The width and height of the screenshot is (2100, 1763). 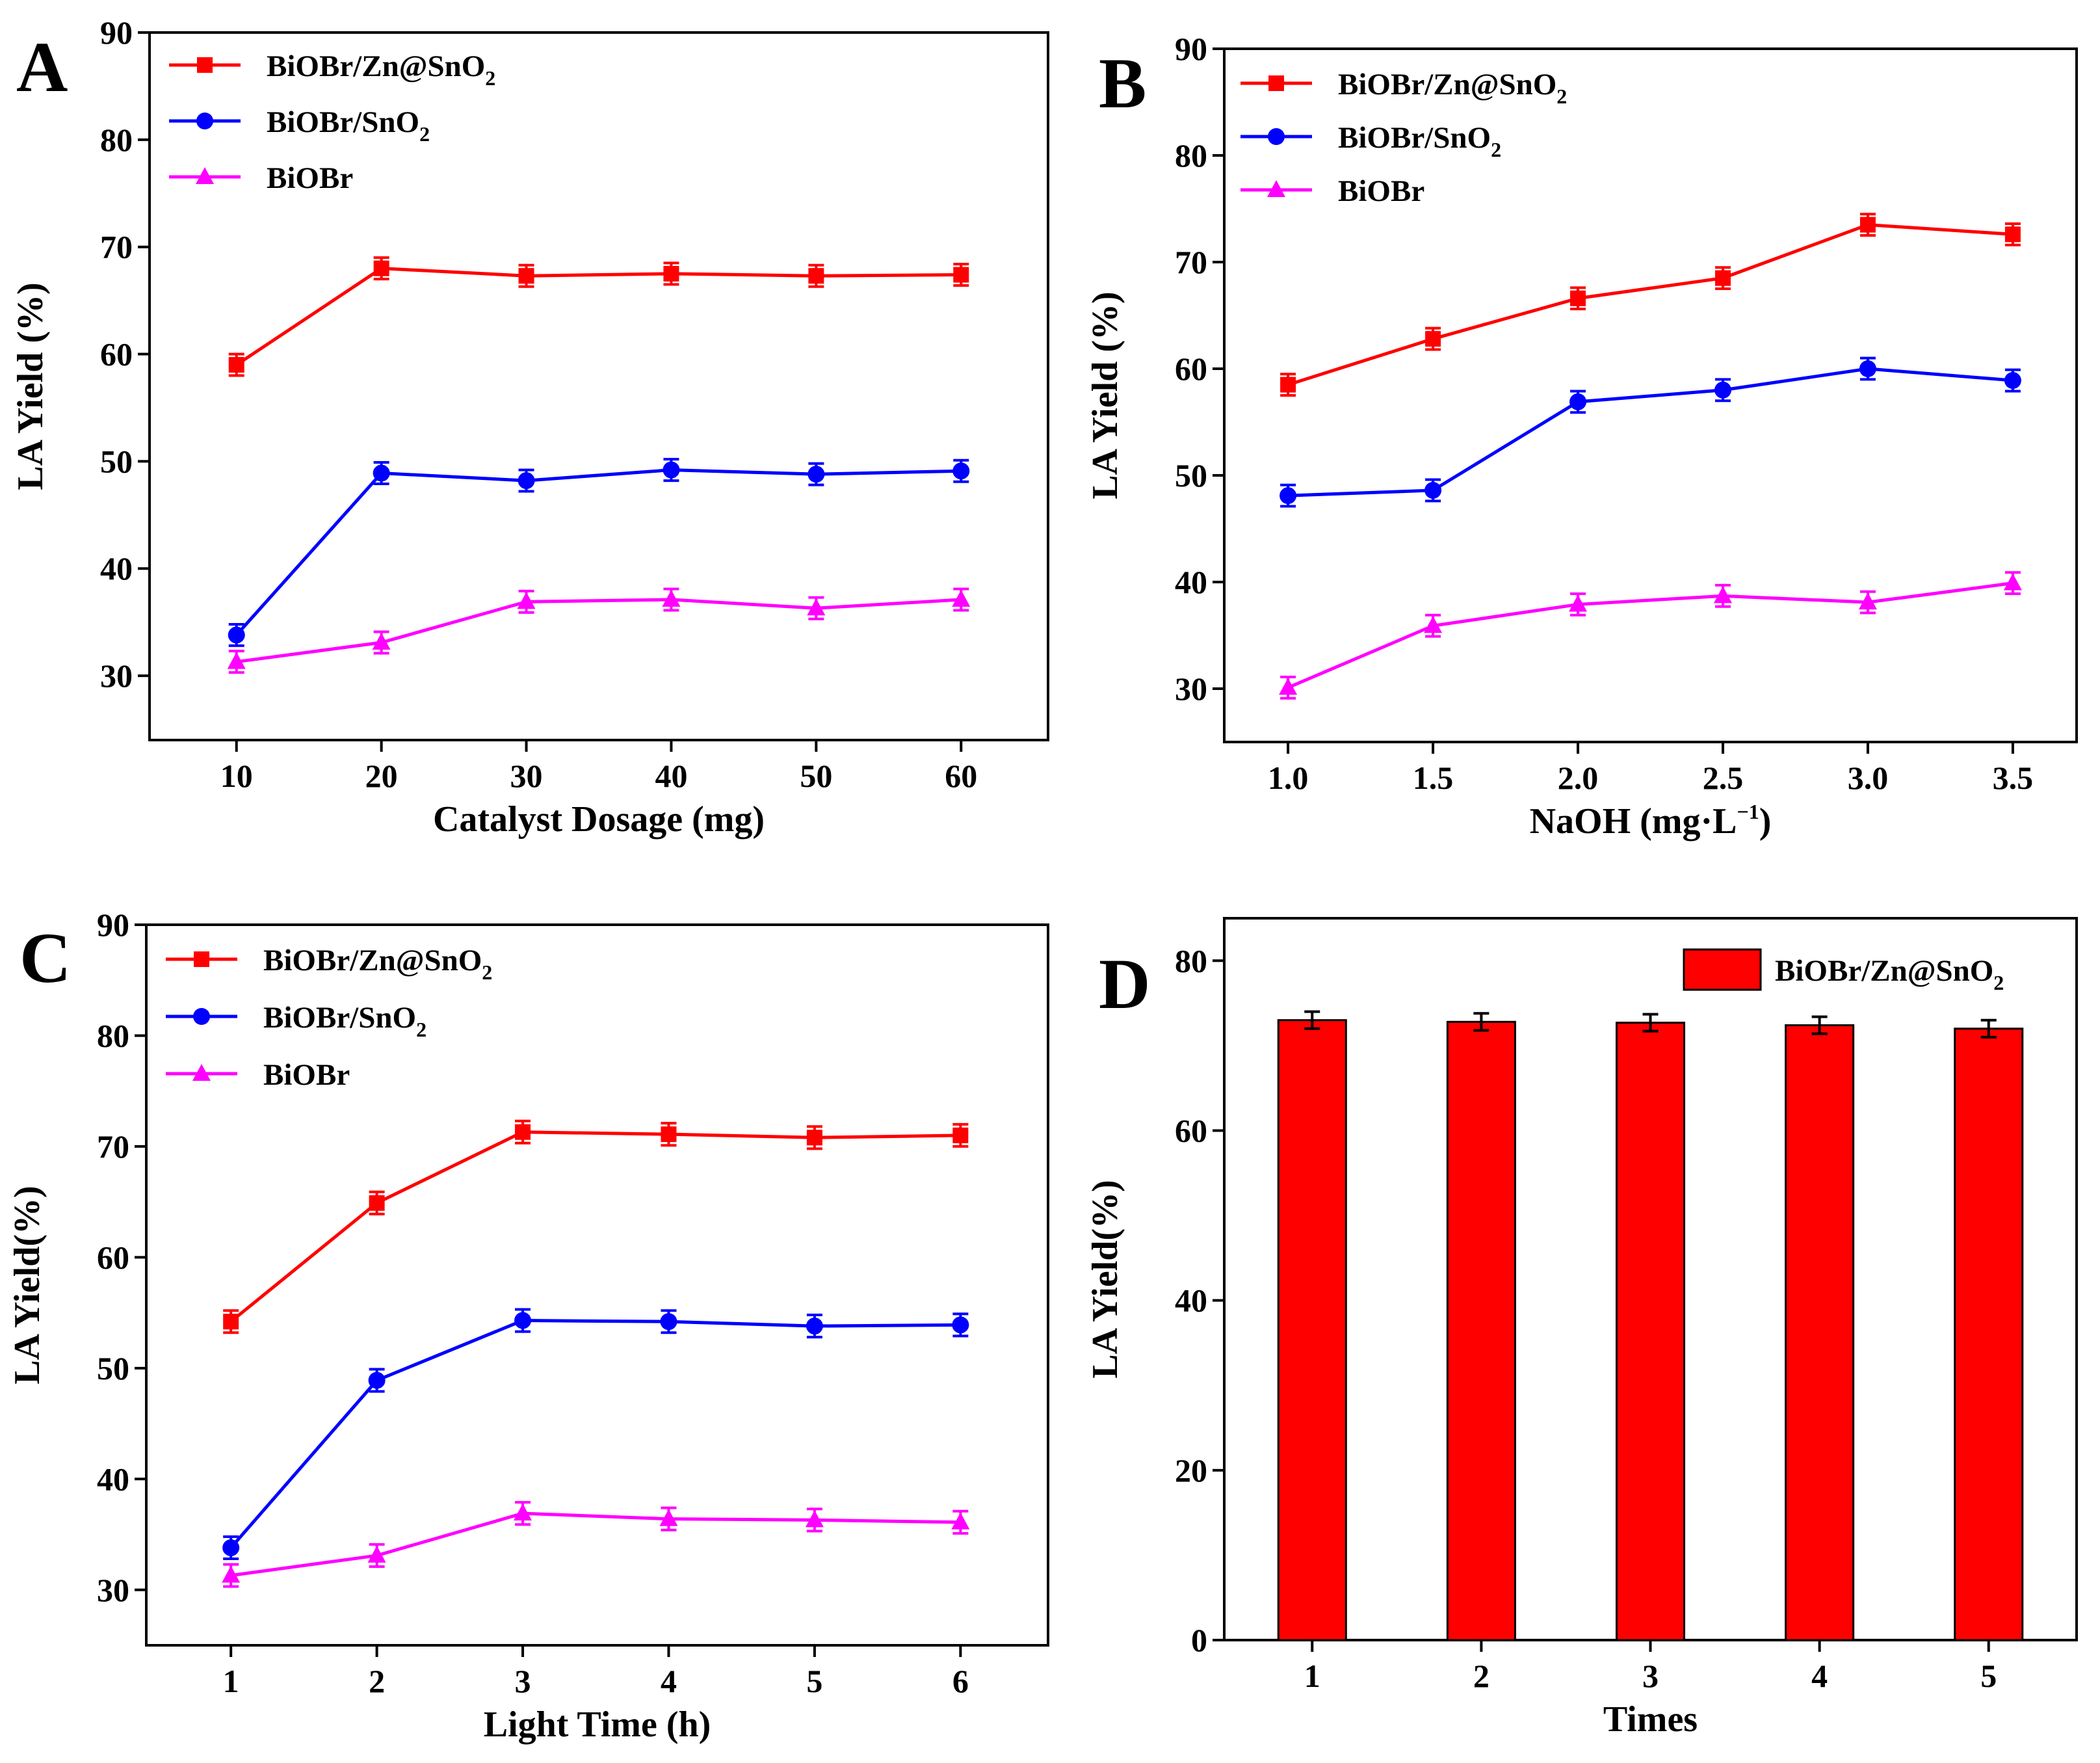 I want to click on x-axis-label: Times, so click(x=1650, y=1719).